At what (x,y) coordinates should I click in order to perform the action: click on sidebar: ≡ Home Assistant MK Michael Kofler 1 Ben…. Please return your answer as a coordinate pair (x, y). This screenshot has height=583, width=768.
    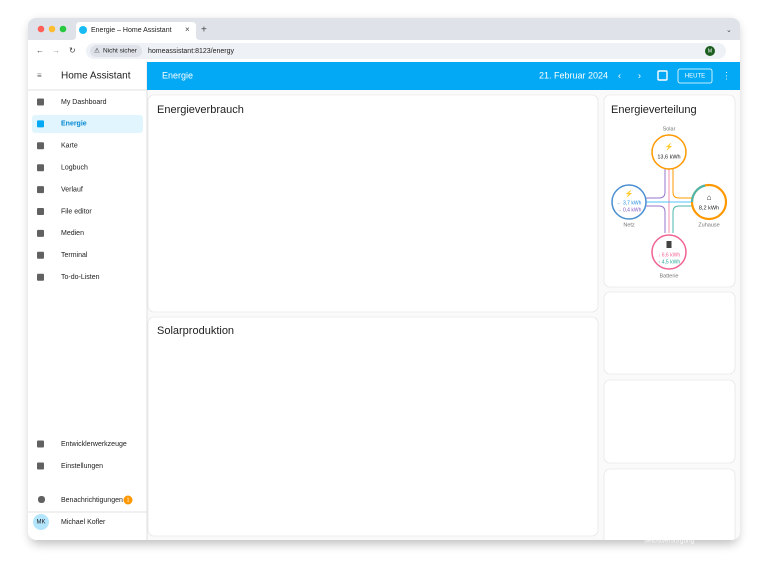
    Looking at the image, I should click on (88, 301).